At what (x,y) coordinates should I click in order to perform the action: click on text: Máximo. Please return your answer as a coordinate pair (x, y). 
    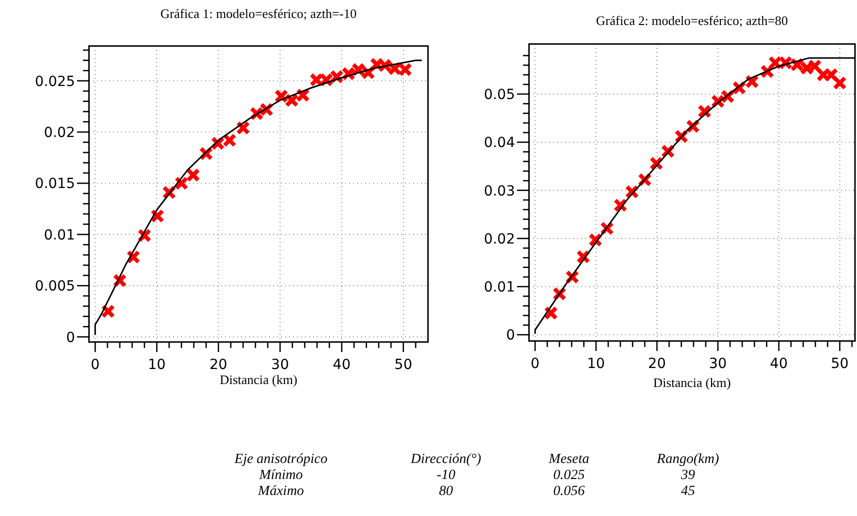
    Looking at the image, I should click on (280, 491).